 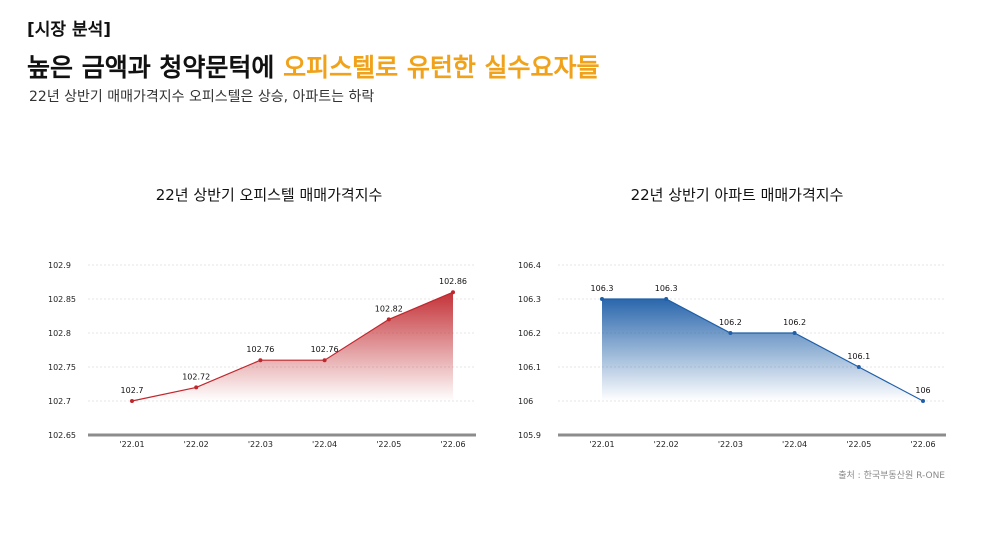 I want to click on source-note: 출처 : 한국부동산원 R-ONE, so click(x=891, y=476).